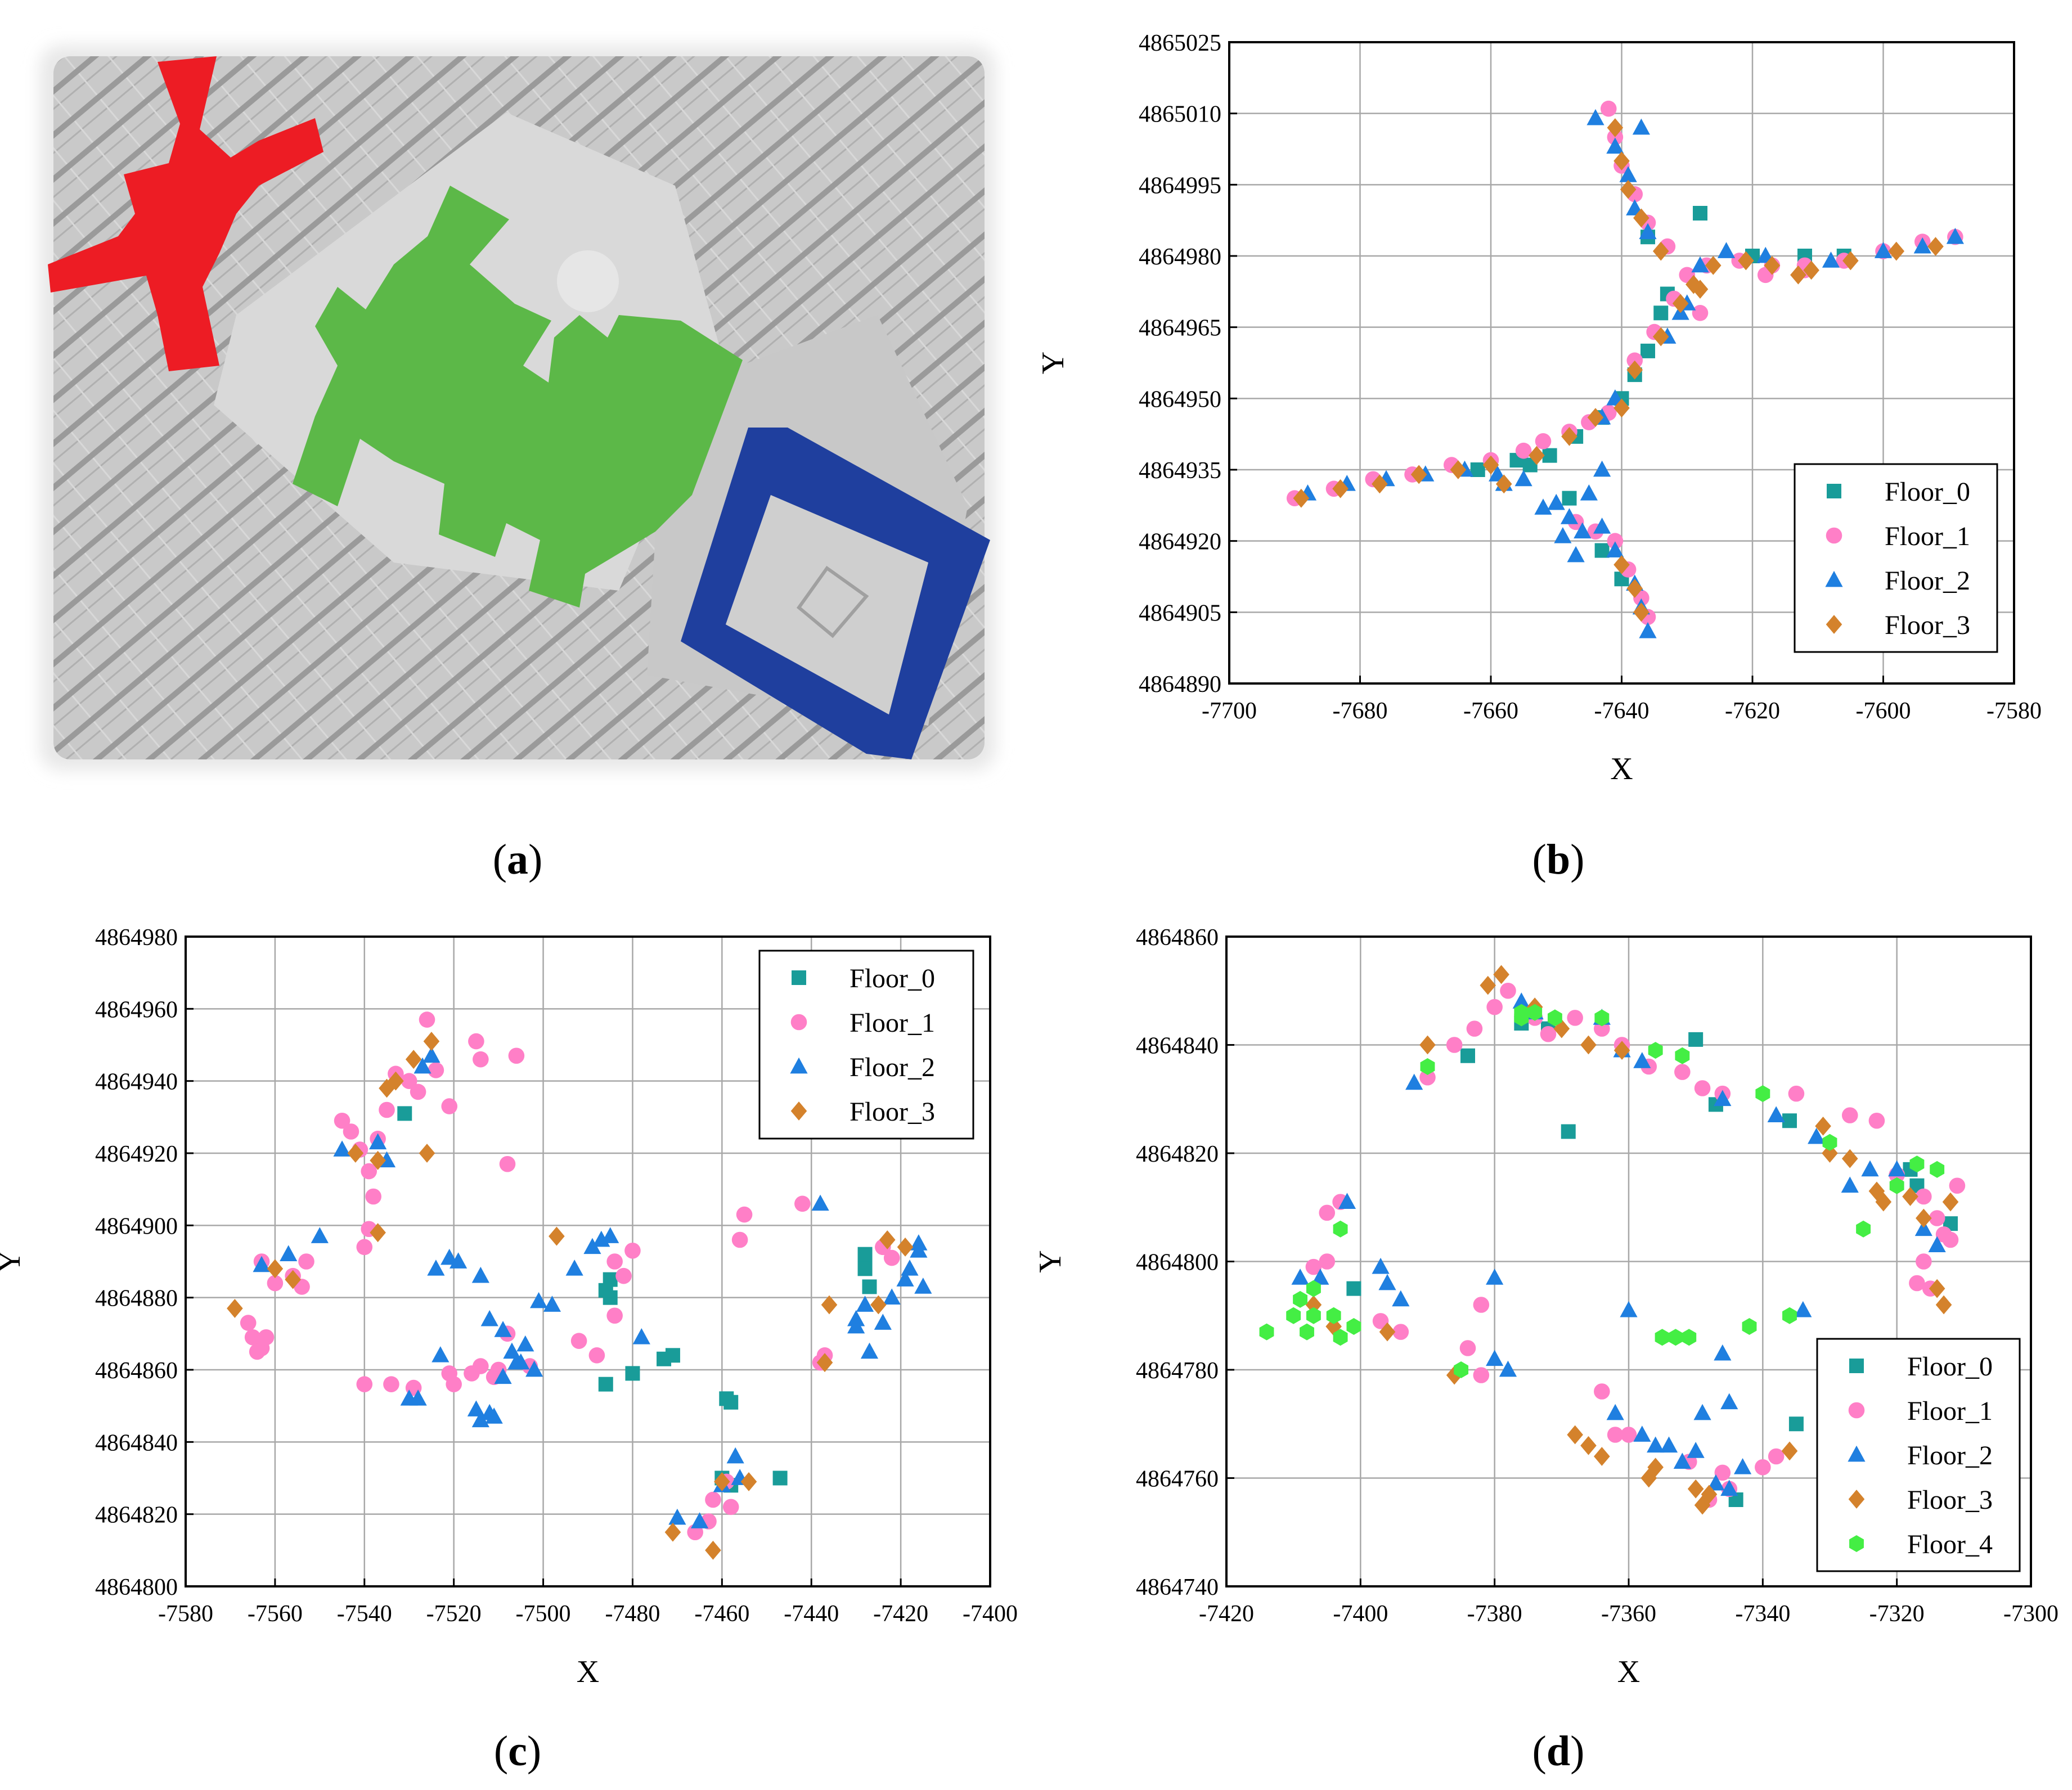 Image resolution: width=2072 pixels, height=1790 pixels. I want to click on blue-building, so click(835, 593).